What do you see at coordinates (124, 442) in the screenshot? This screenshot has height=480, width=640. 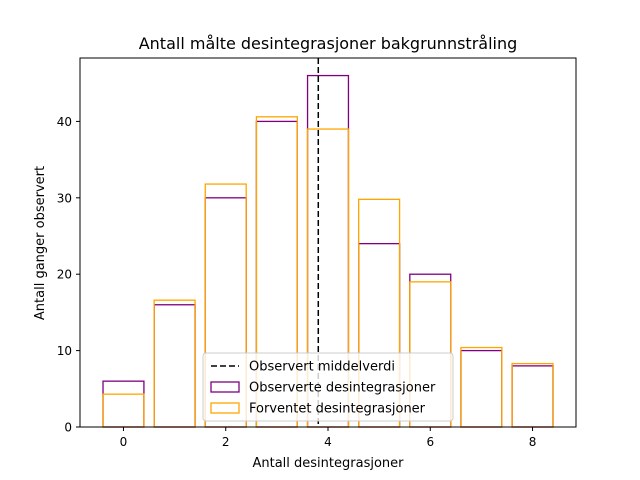 I see `x-tick-label-0: 0` at bounding box center [124, 442].